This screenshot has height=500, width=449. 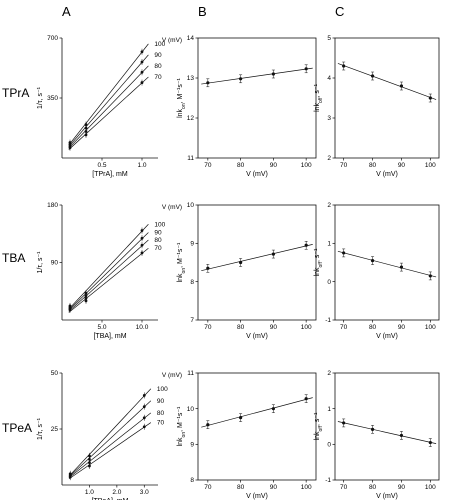 What do you see at coordinates (55, 429) in the screenshot?
I see `y-tick-label: 25` at bounding box center [55, 429].